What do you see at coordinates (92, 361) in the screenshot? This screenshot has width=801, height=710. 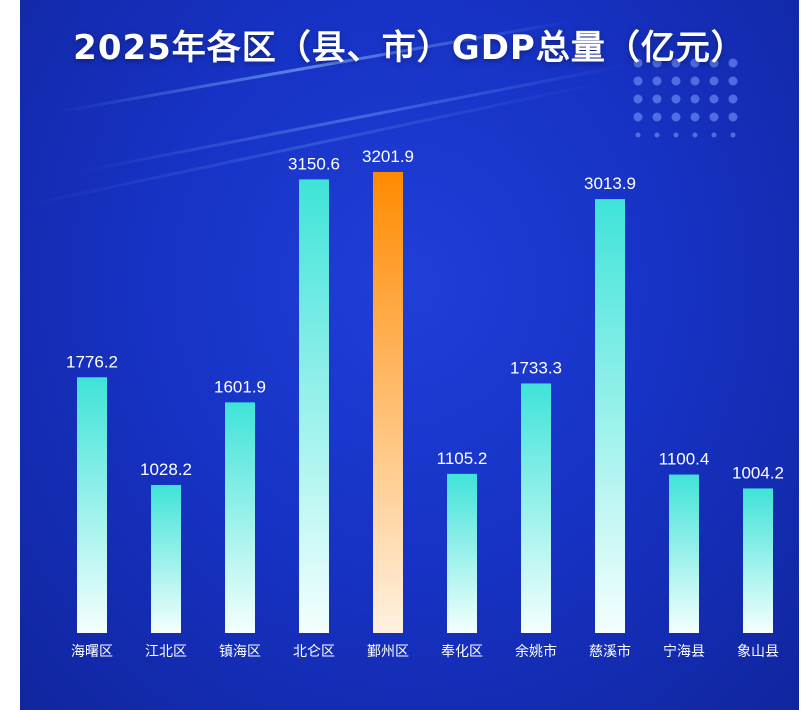 I see `bar-value-label: 1776.2` at bounding box center [92, 361].